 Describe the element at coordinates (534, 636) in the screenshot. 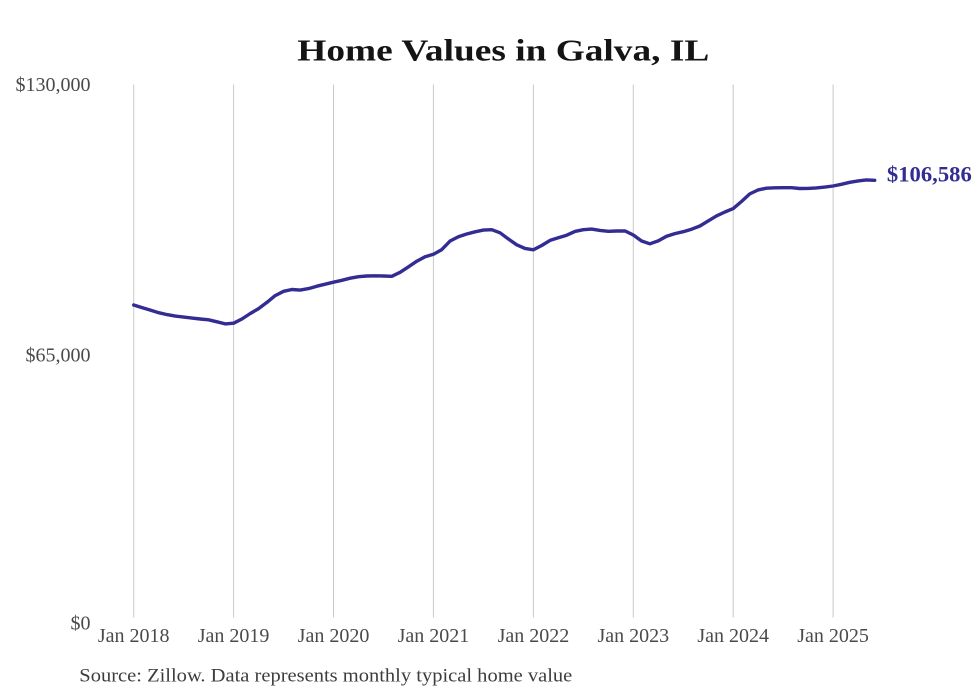

I see `svg-text: Jan 2022` at that location.